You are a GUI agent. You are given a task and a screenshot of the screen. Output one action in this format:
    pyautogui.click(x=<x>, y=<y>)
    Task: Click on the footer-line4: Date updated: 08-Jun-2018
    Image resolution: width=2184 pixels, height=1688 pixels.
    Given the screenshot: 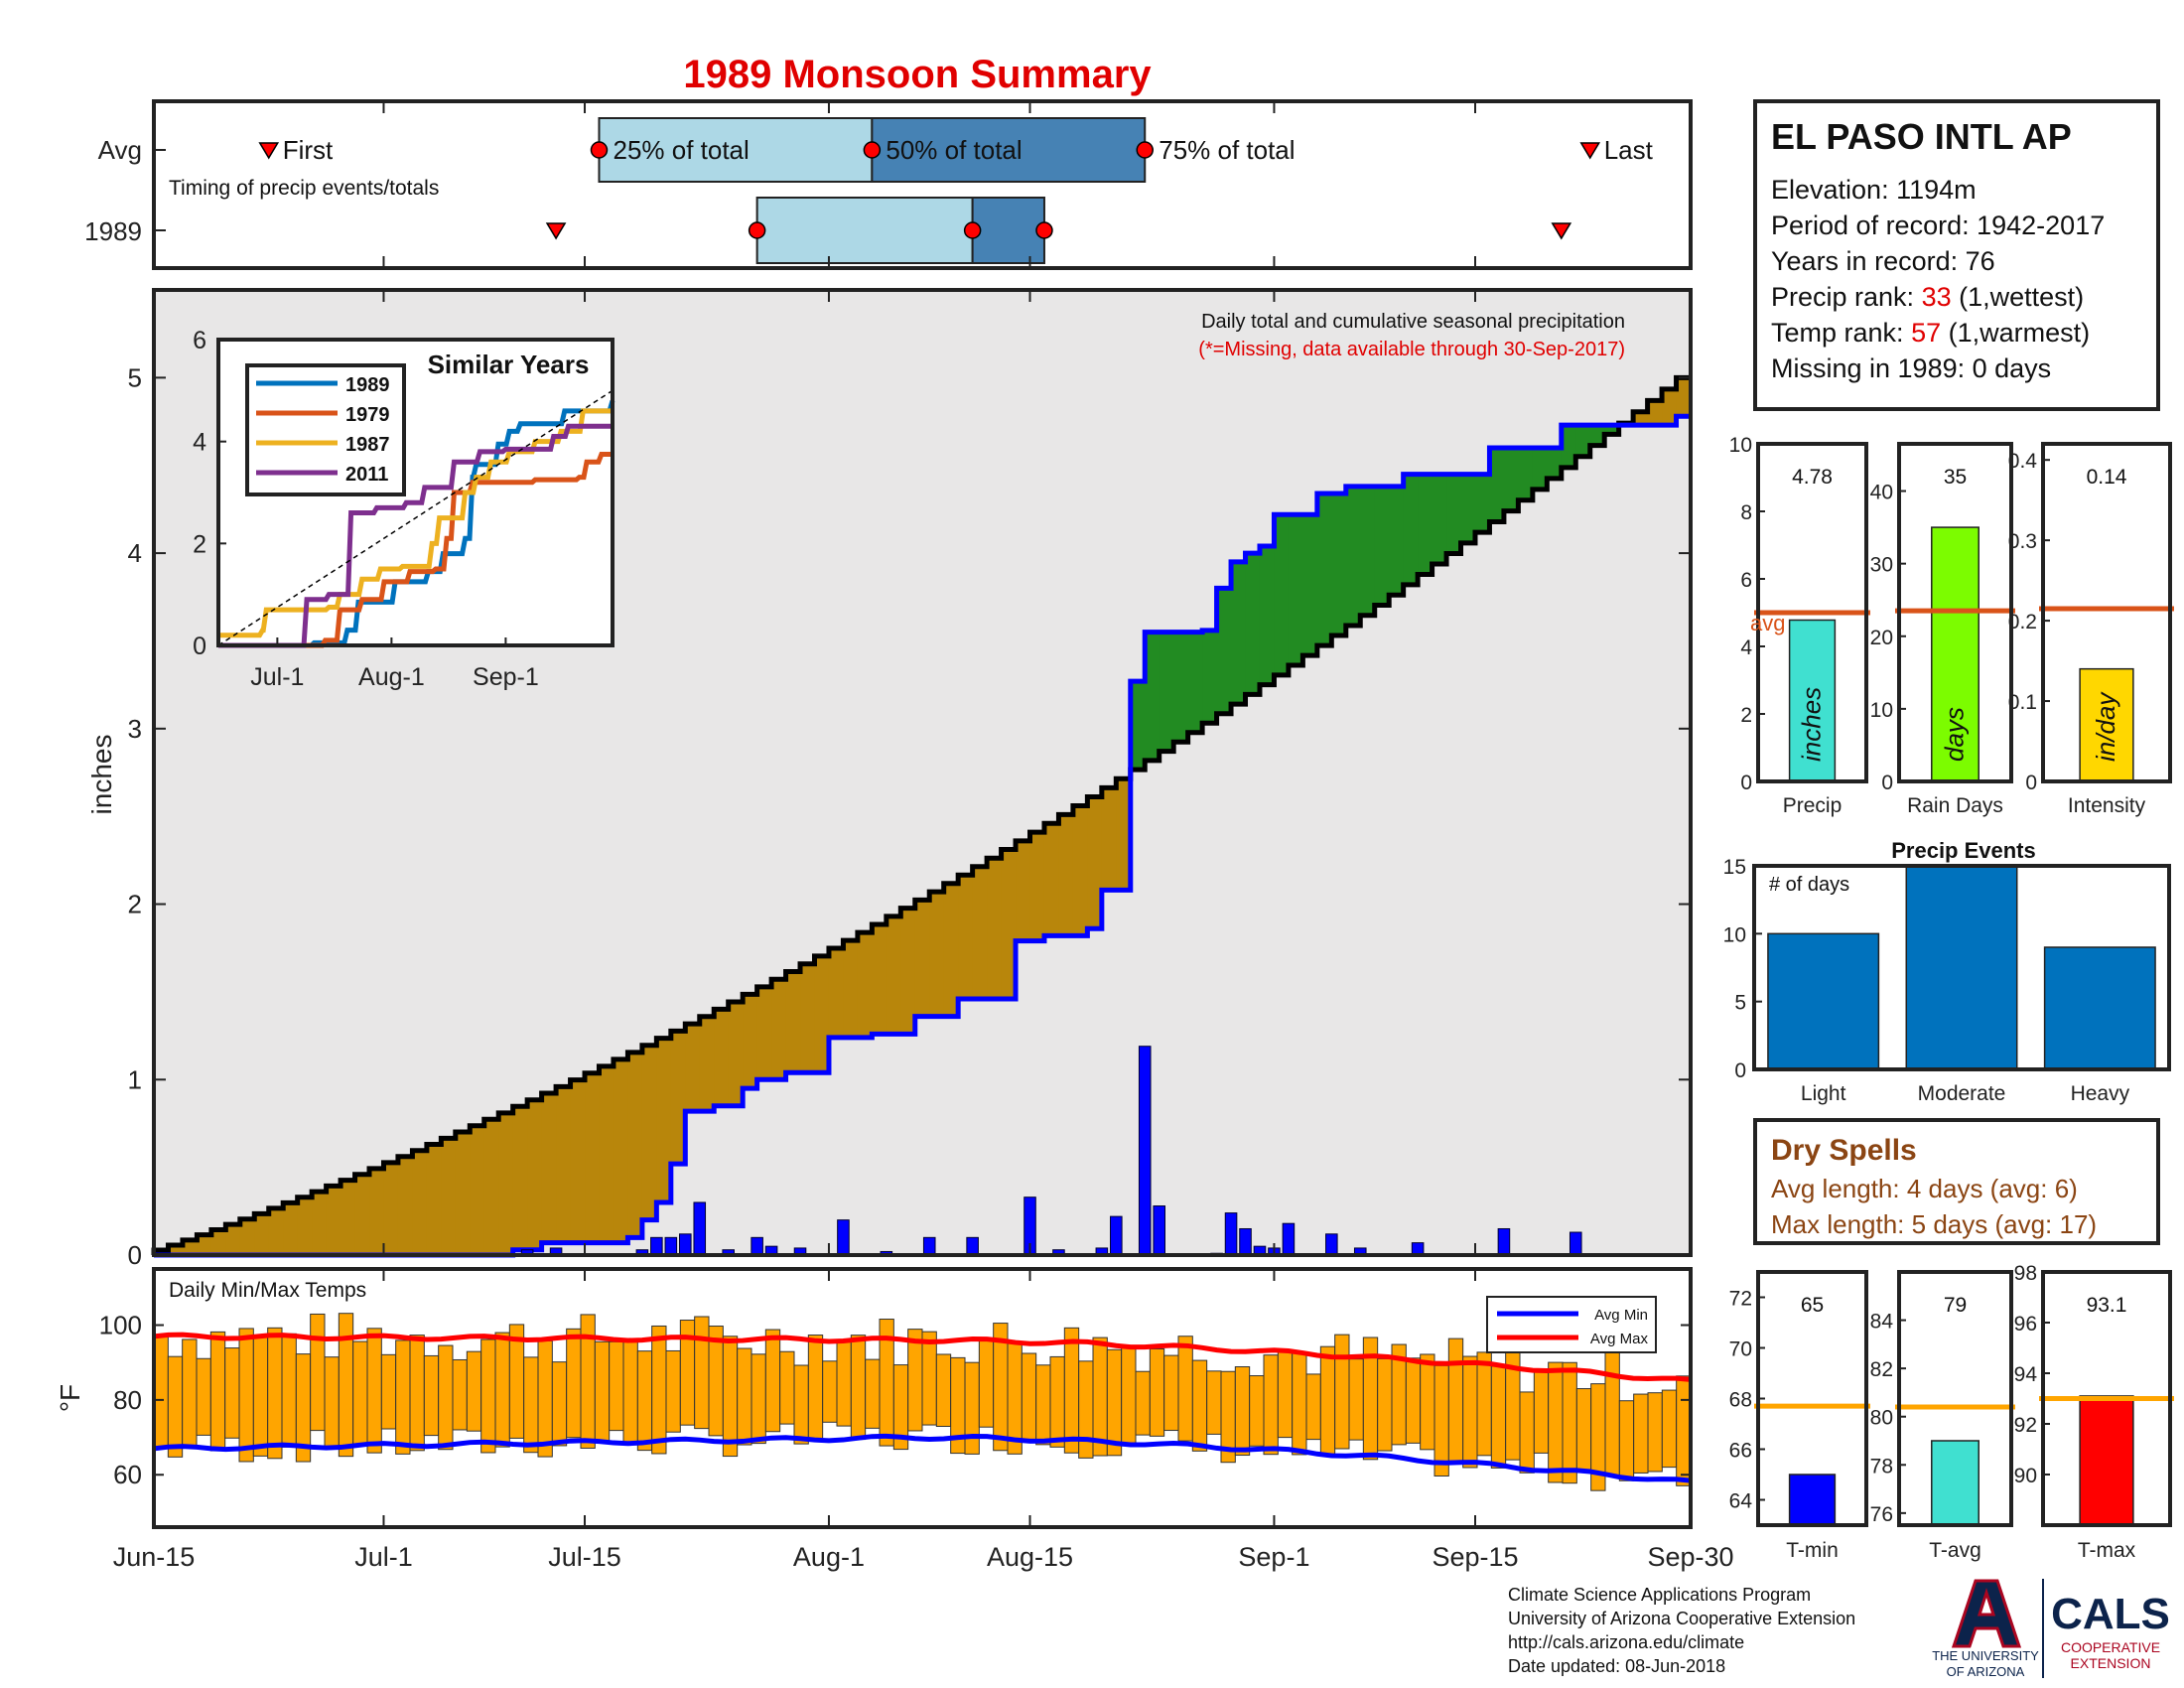 What is the action you would take?
    pyautogui.click(x=1616, y=1666)
    